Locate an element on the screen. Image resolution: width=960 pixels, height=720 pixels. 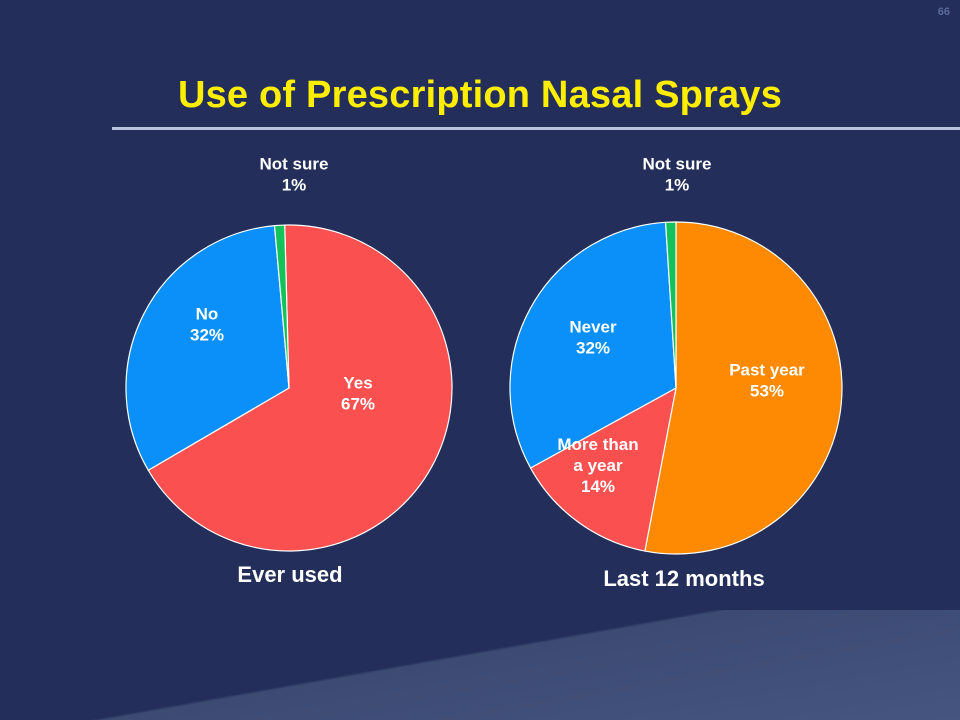
pie-slice-never is located at coordinates (593, 345).